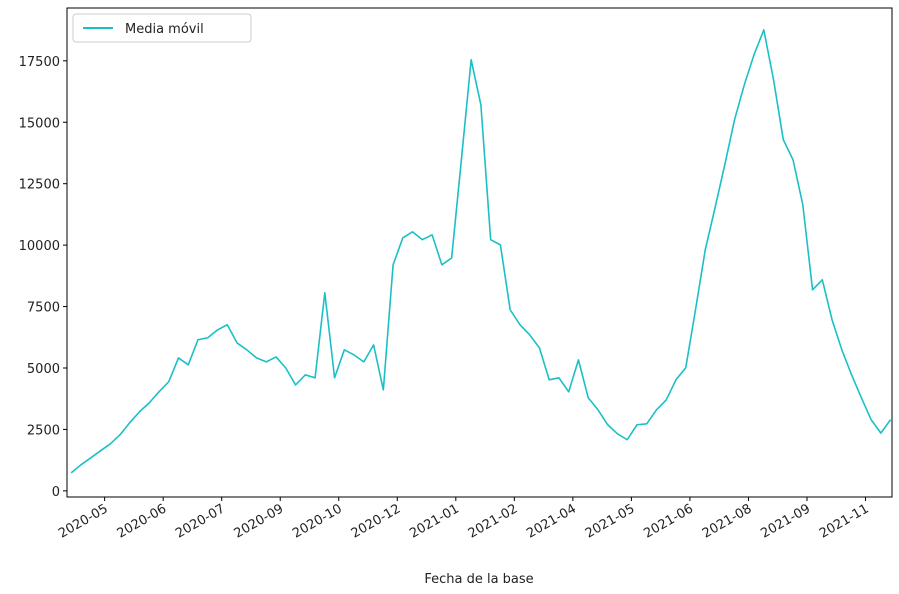 The image size is (899, 594). Describe the element at coordinates (668, 521) in the screenshot. I see `x-tick-label: 2021-06` at that location.